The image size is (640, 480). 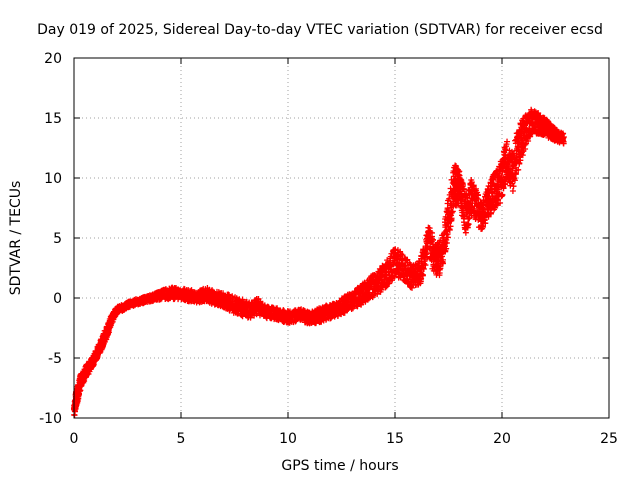 I want to click on y-tick-label: -10, so click(x=50, y=419).